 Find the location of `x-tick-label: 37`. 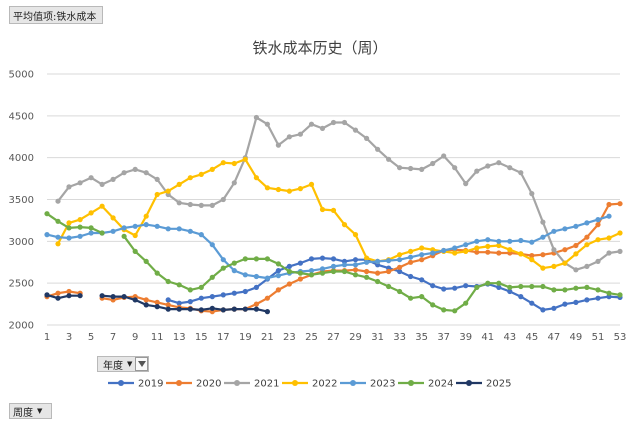

x-tick-label: 37 is located at coordinates (443, 337).